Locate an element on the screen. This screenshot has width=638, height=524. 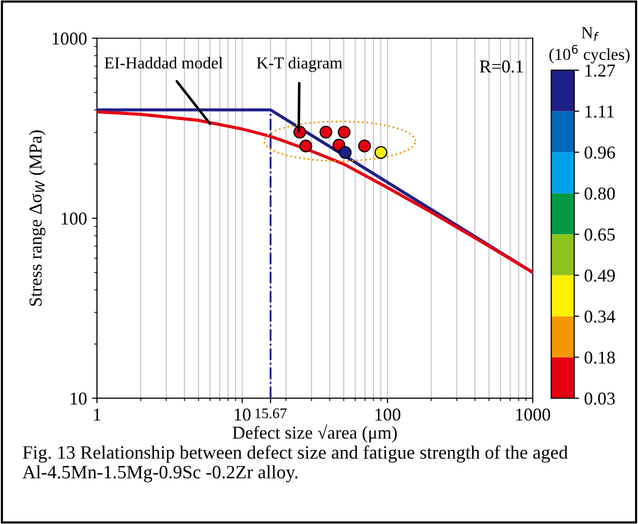
caption: Fig. 13 Relationship between defect size and fatigue strength of the aged Al-4.5Mn-1.5Mg-0.9Sc -0.2Zr alloy. is located at coordinates (295, 463).